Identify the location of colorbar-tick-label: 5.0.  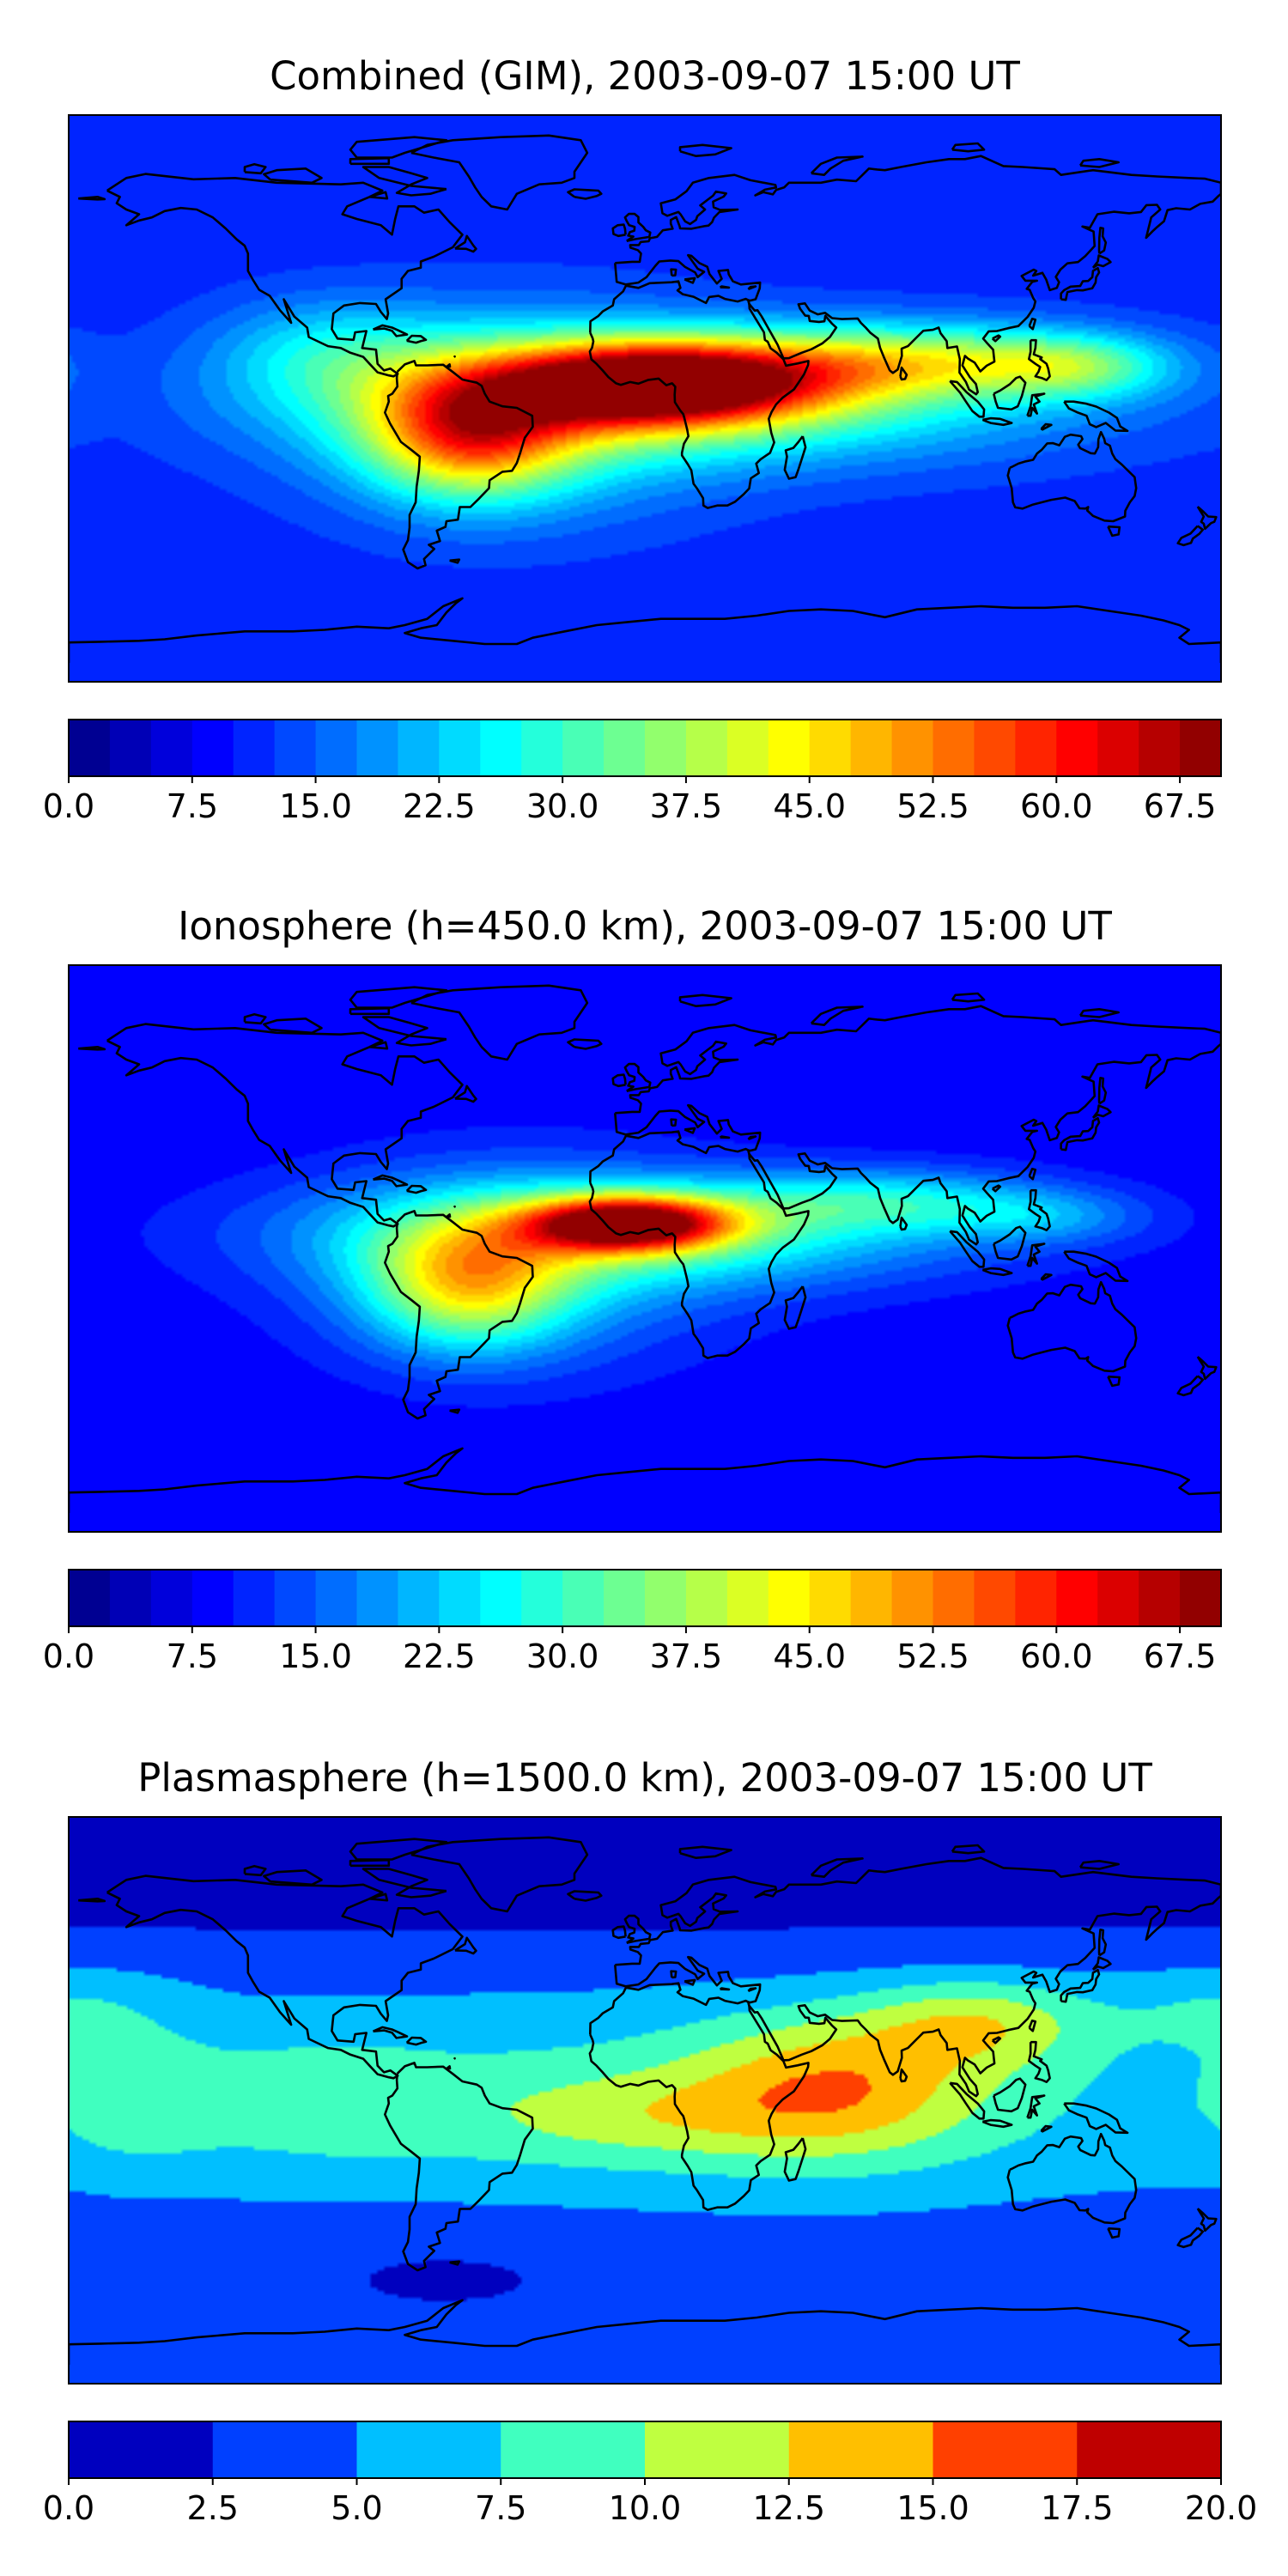
(356, 2508).